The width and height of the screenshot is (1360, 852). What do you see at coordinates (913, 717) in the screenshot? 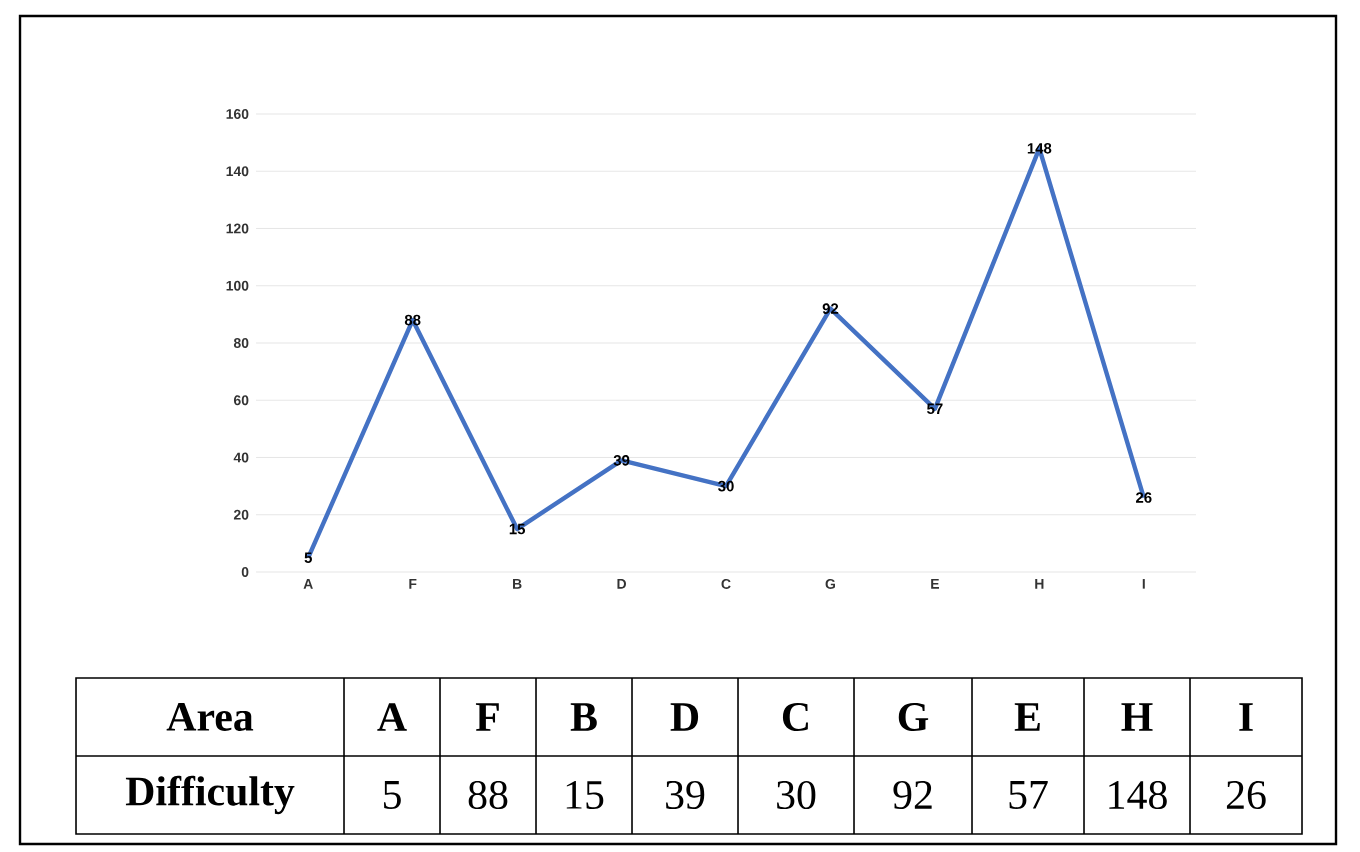
I see `category-label: G` at bounding box center [913, 717].